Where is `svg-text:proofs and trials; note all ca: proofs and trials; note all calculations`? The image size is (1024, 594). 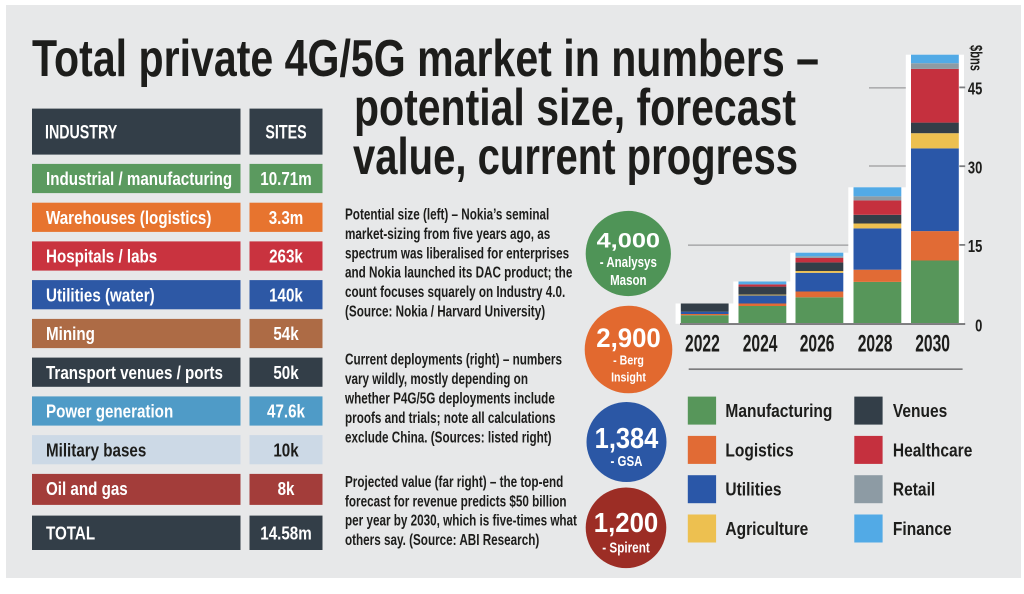 svg-text:proofs and trials; note all ca: proofs and trials; note all calculations is located at coordinates (450, 417).